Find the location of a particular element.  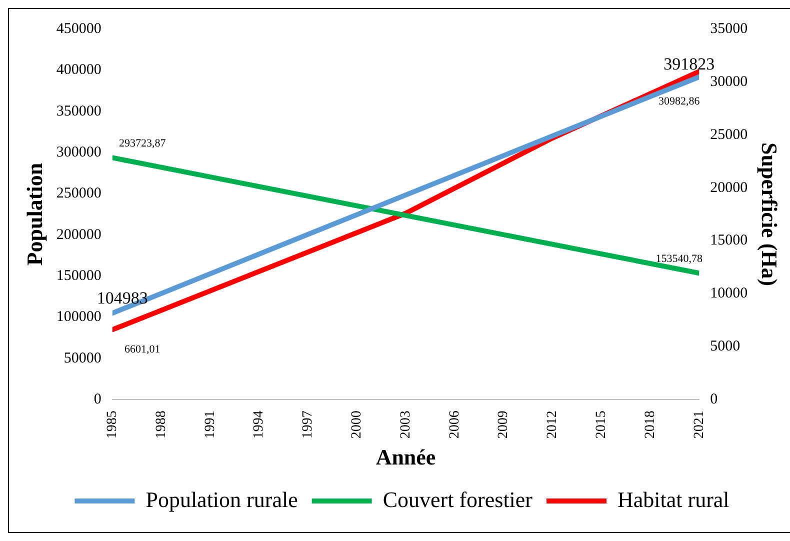

x-tick-label: 2021 is located at coordinates (699, 424).